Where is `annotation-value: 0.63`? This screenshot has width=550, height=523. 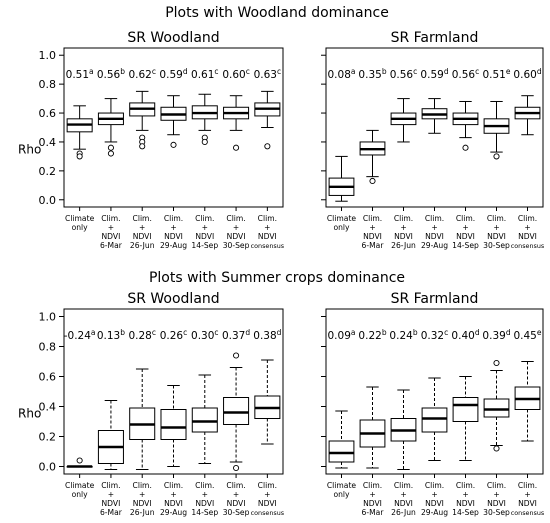
annotation-value: 0.63 is located at coordinates (265, 75).